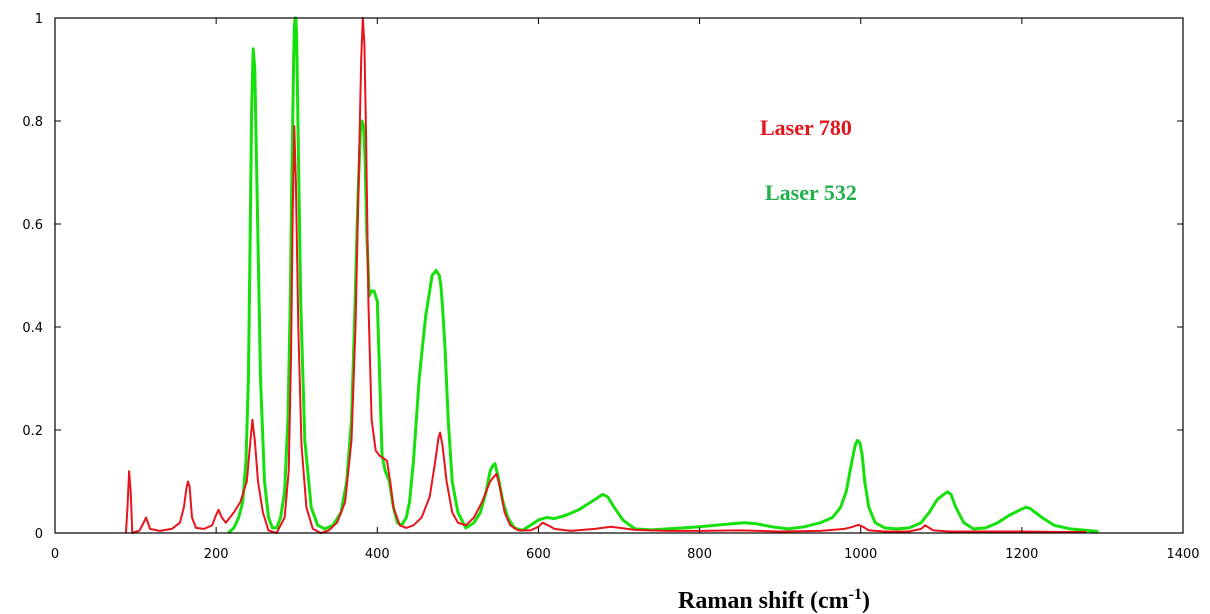 This screenshot has width=1210, height=614. What do you see at coordinates (1182, 554) in the screenshot?
I see `x-tick-label-7: 1400` at bounding box center [1182, 554].